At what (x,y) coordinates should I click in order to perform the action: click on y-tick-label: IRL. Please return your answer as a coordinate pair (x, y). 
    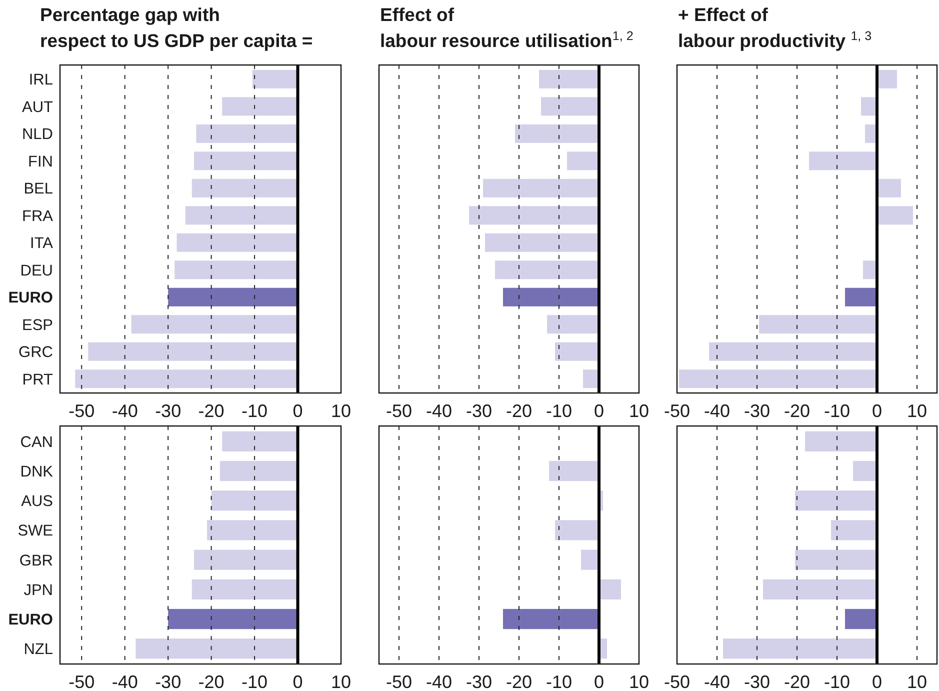
    Looking at the image, I should click on (41, 80).